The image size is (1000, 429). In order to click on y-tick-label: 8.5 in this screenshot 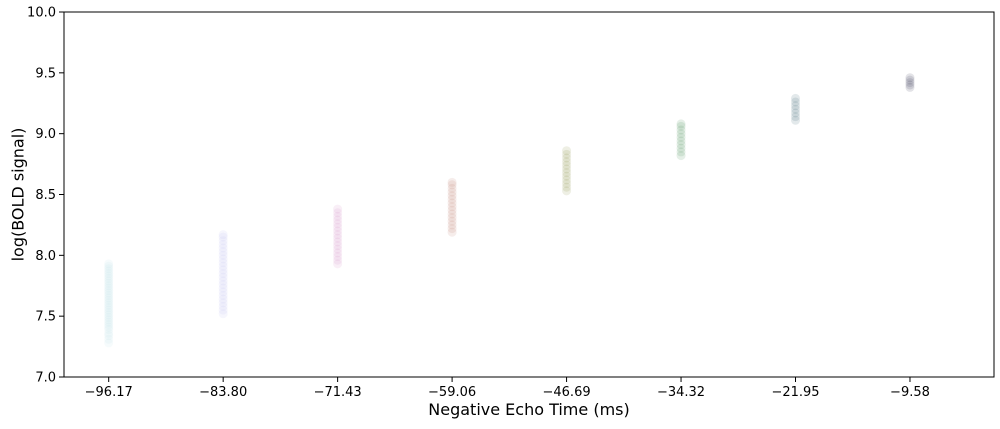, I will do `click(45, 195)`.